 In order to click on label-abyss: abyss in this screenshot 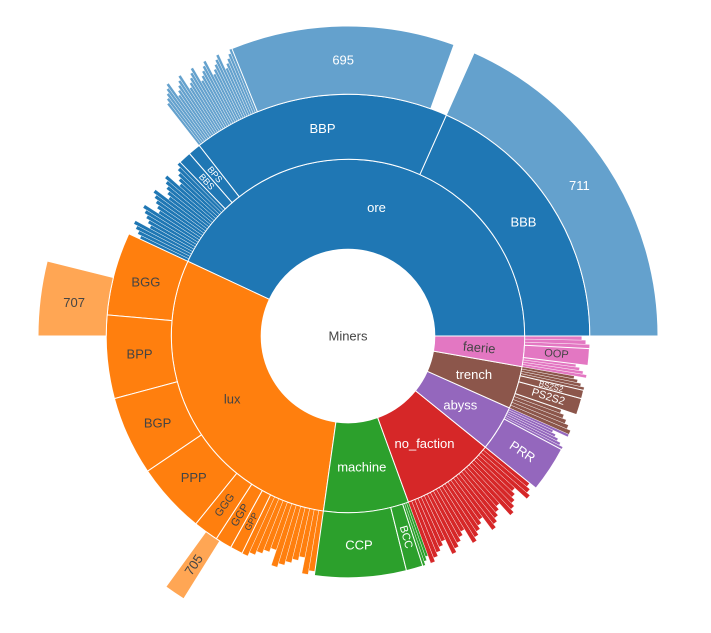, I will do `click(460, 404)`.